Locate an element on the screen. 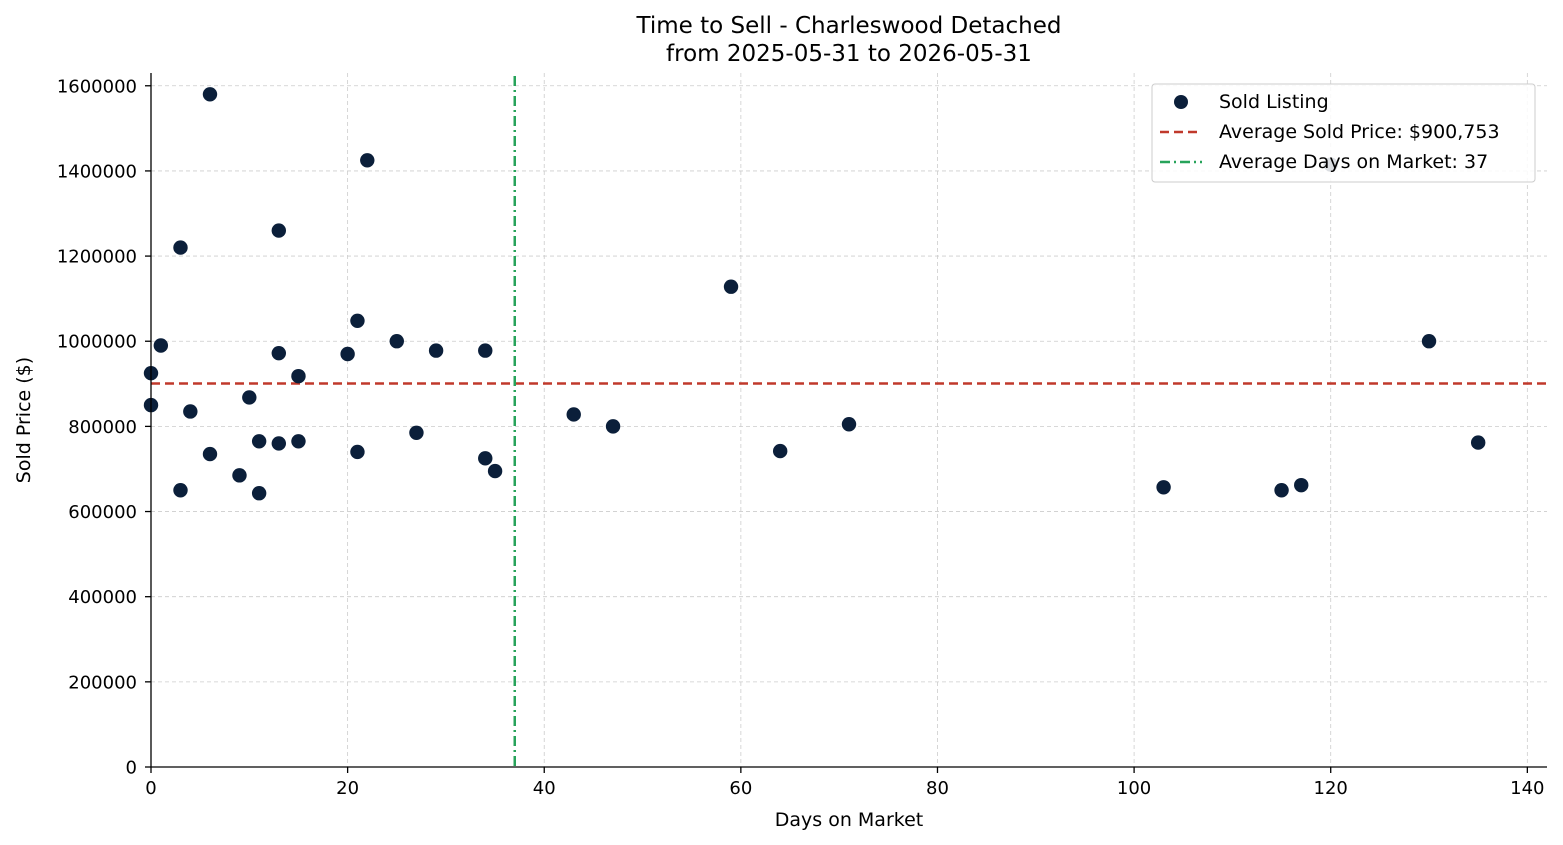  legend-label-average-sold-price: Average Sold Price: $900,753 is located at coordinates (1359, 132).